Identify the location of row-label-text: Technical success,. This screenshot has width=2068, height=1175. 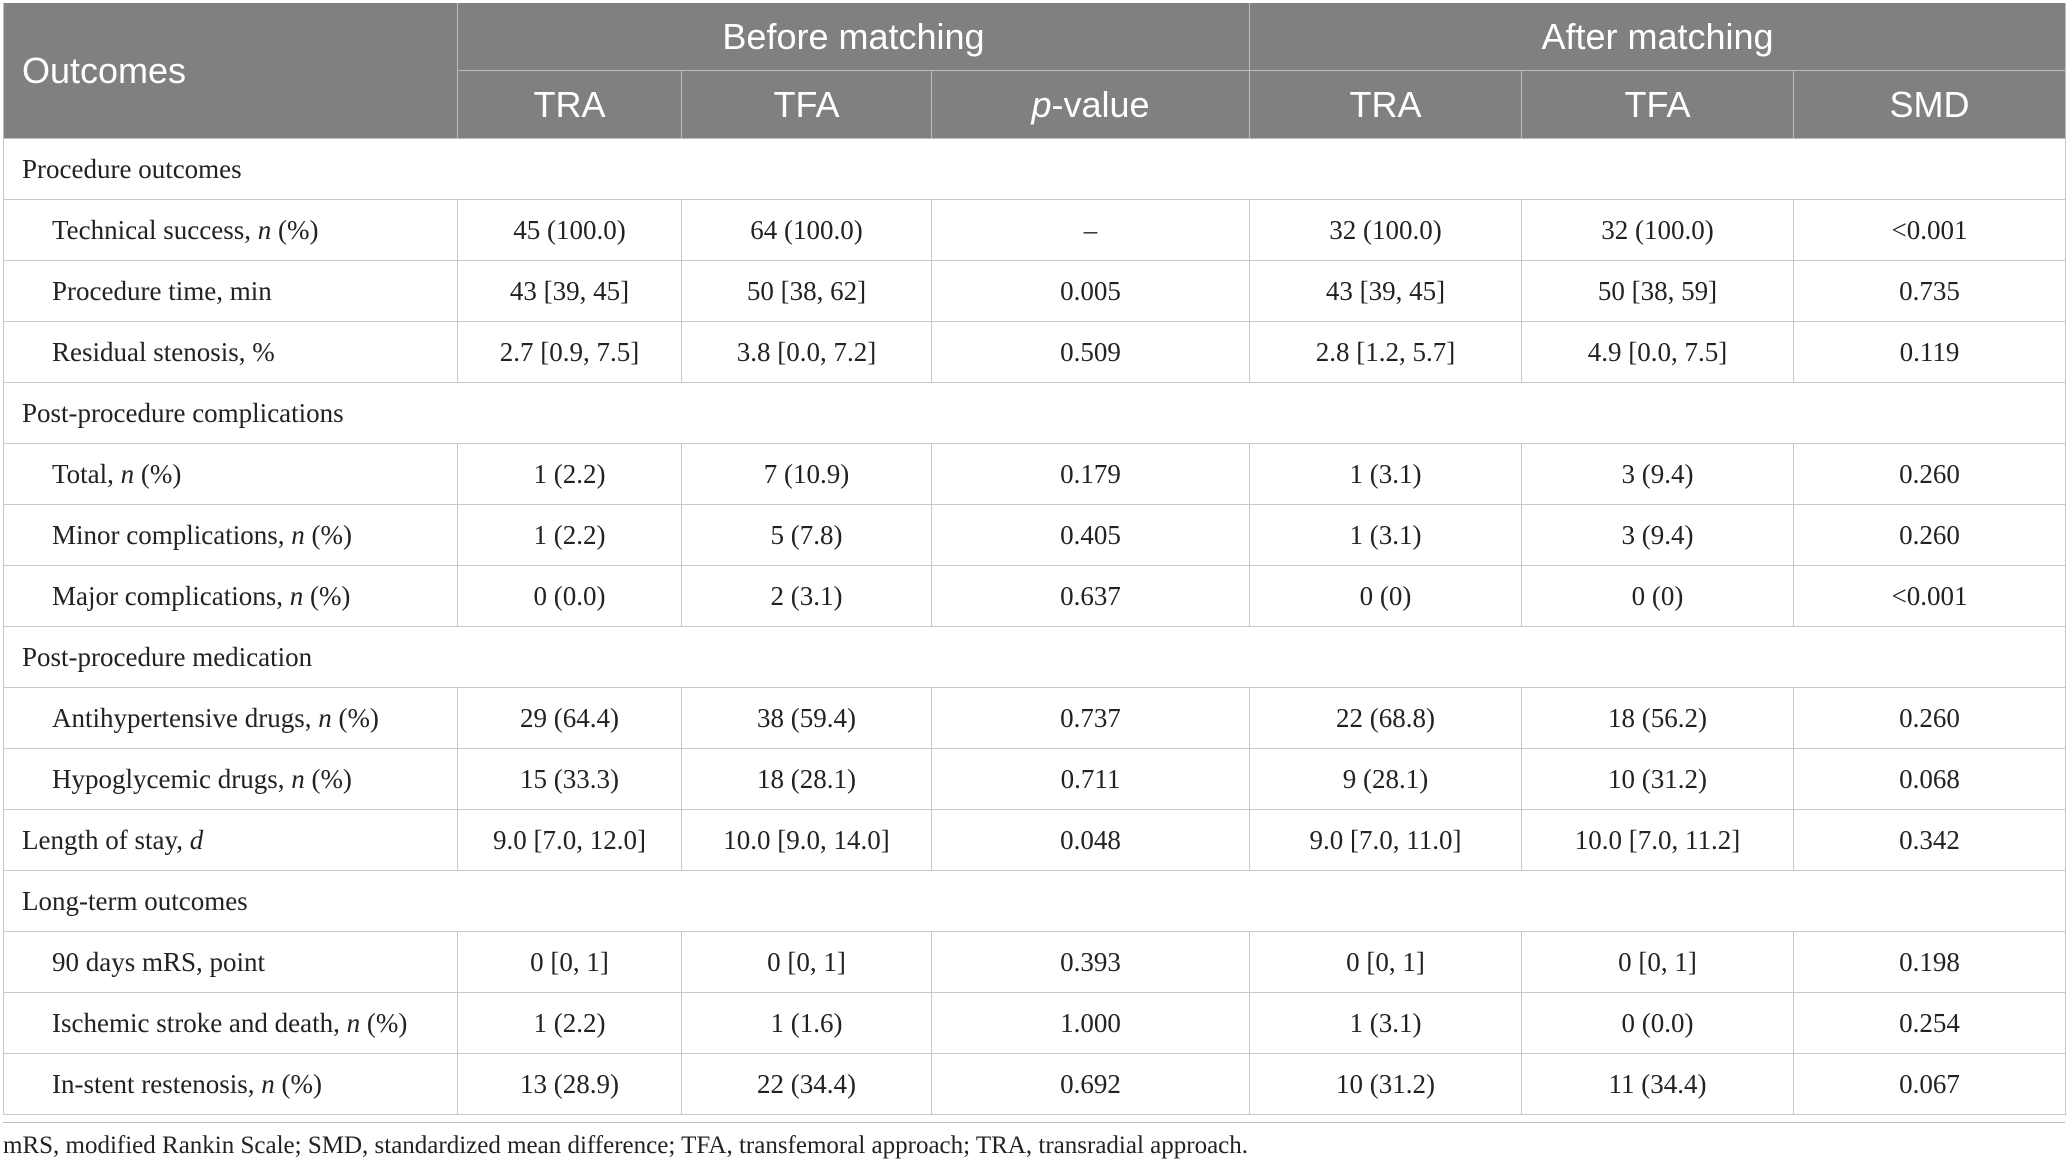
(155, 229).